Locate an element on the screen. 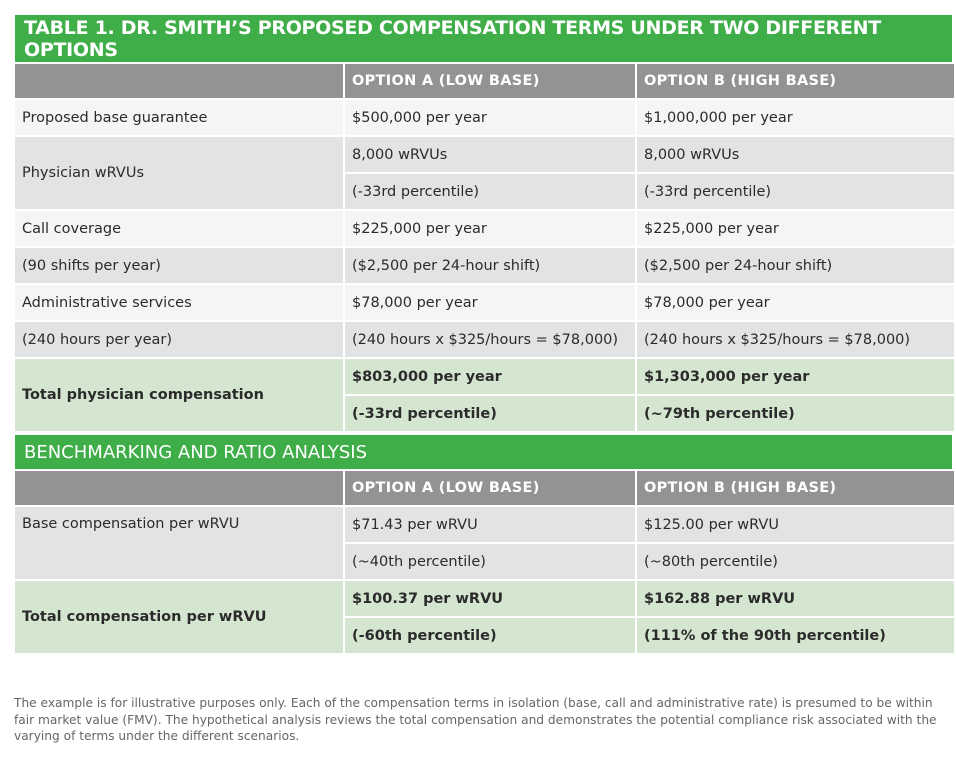  option-a-value: $78,000 per year is located at coordinates (490, 302).